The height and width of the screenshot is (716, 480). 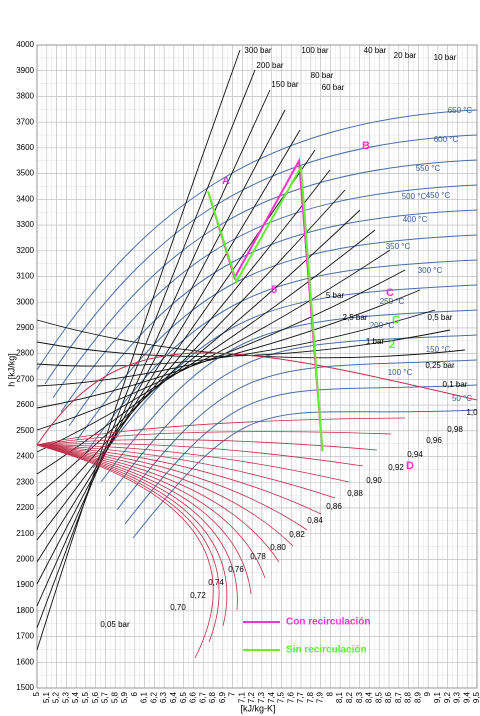 What do you see at coordinates (274, 290) in the screenshot?
I see `point-label: 5` at bounding box center [274, 290].